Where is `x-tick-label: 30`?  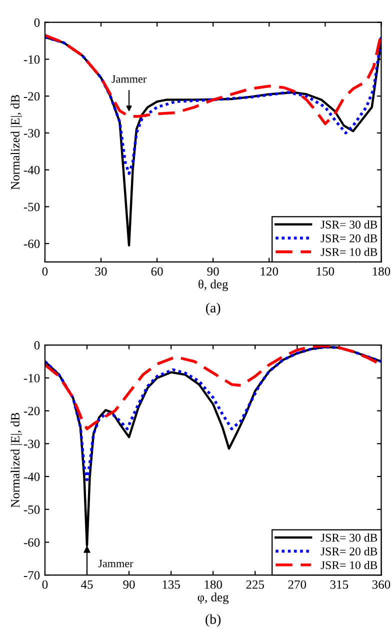 x-tick-label: 30 is located at coordinates (101, 271).